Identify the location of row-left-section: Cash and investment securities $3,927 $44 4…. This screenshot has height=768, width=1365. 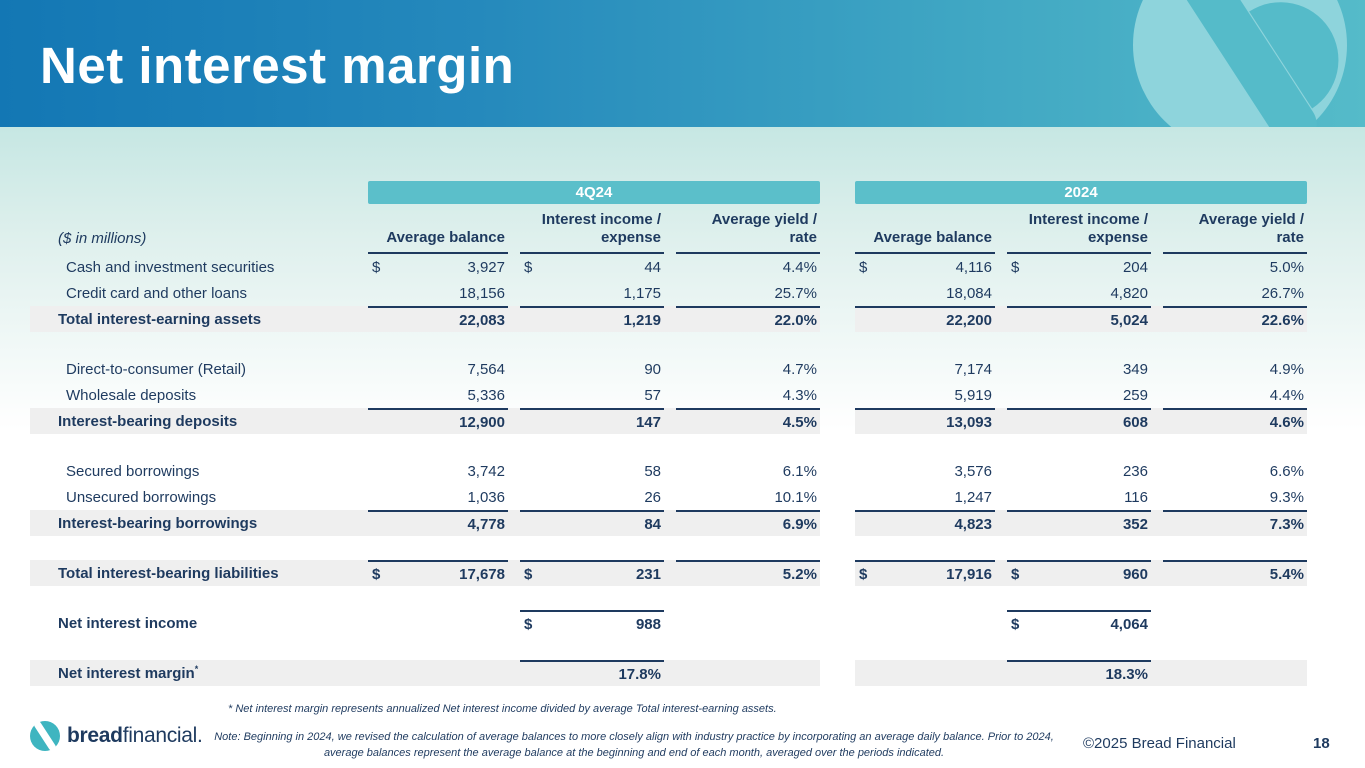
(425, 267).